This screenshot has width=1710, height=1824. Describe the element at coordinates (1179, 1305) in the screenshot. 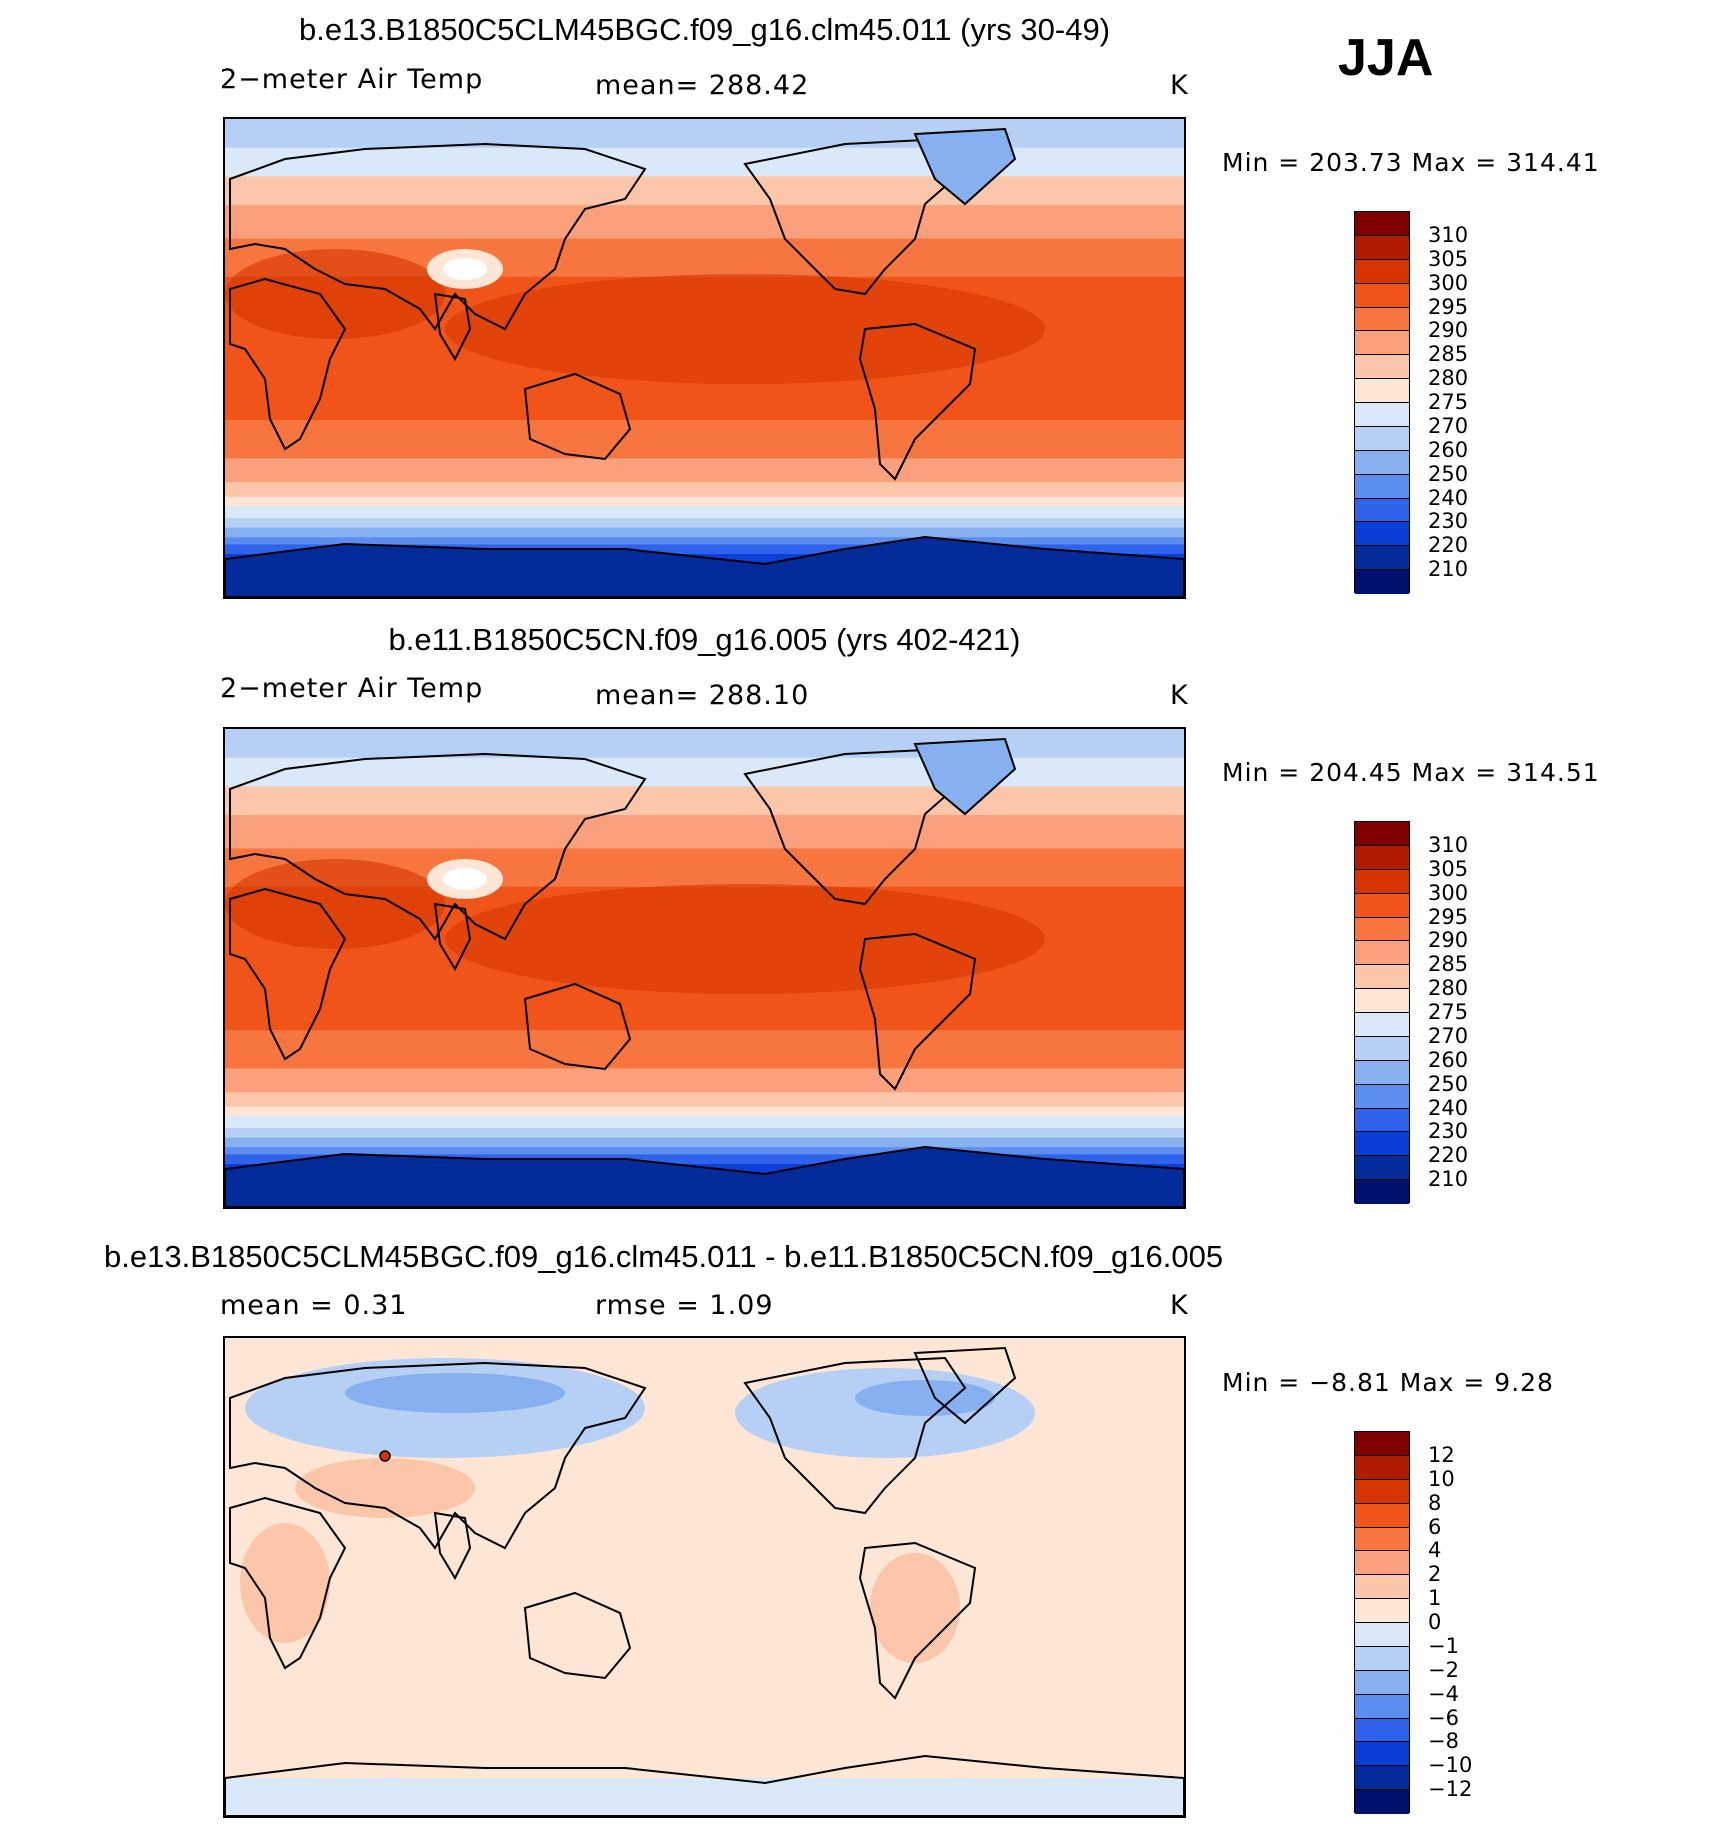

I see `panel-3-units: K` at that location.